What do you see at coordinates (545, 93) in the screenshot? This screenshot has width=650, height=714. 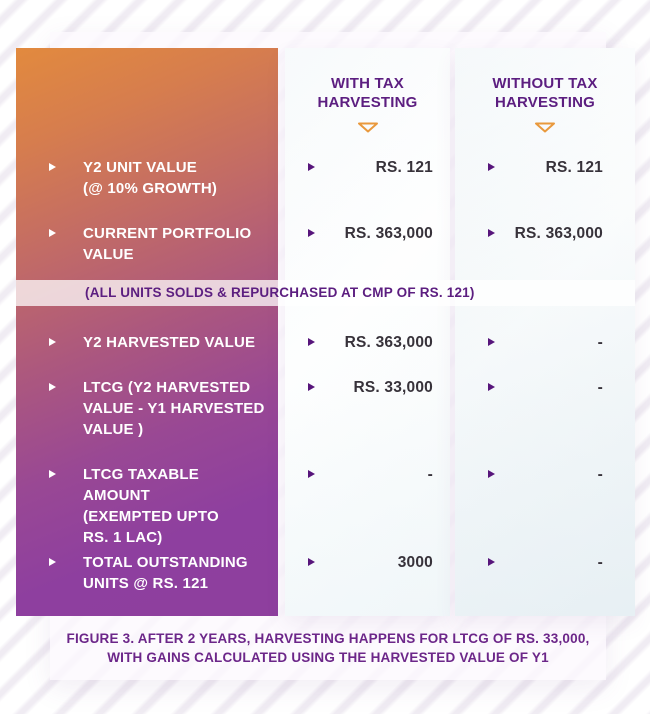 I see `column-header-text: WITHOUT TAX HARVESTING` at bounding box center [545, 93].